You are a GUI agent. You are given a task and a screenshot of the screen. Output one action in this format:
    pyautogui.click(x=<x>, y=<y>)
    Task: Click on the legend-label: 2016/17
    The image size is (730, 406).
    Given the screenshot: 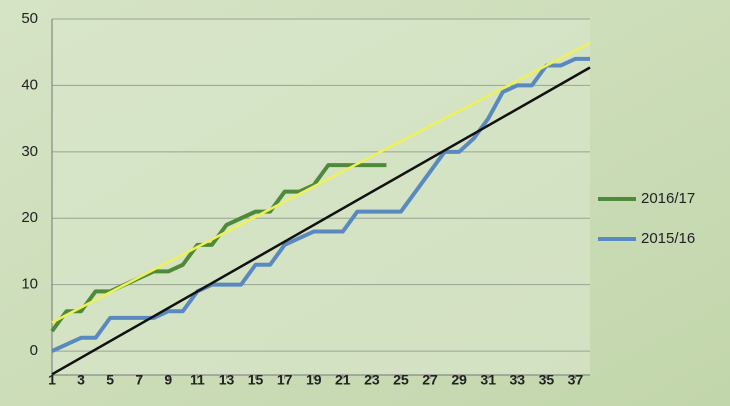 What is the action you would take?
    pyautogui.click(x=668, y=198)
    